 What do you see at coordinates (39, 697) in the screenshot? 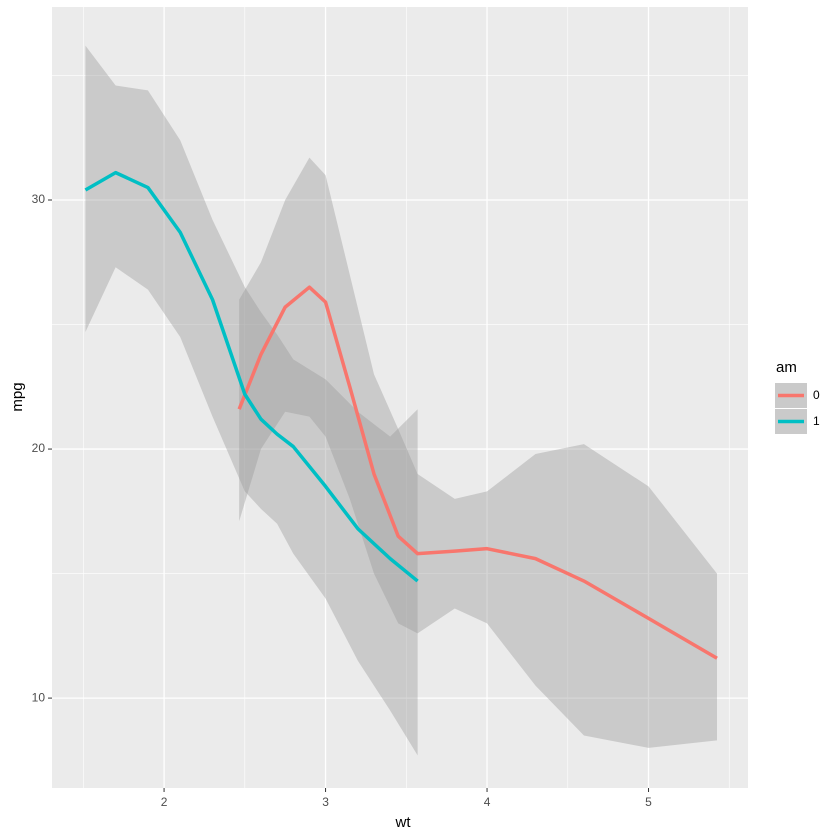
I see `y-tick-label: 10` at bounding box center [39, 697].